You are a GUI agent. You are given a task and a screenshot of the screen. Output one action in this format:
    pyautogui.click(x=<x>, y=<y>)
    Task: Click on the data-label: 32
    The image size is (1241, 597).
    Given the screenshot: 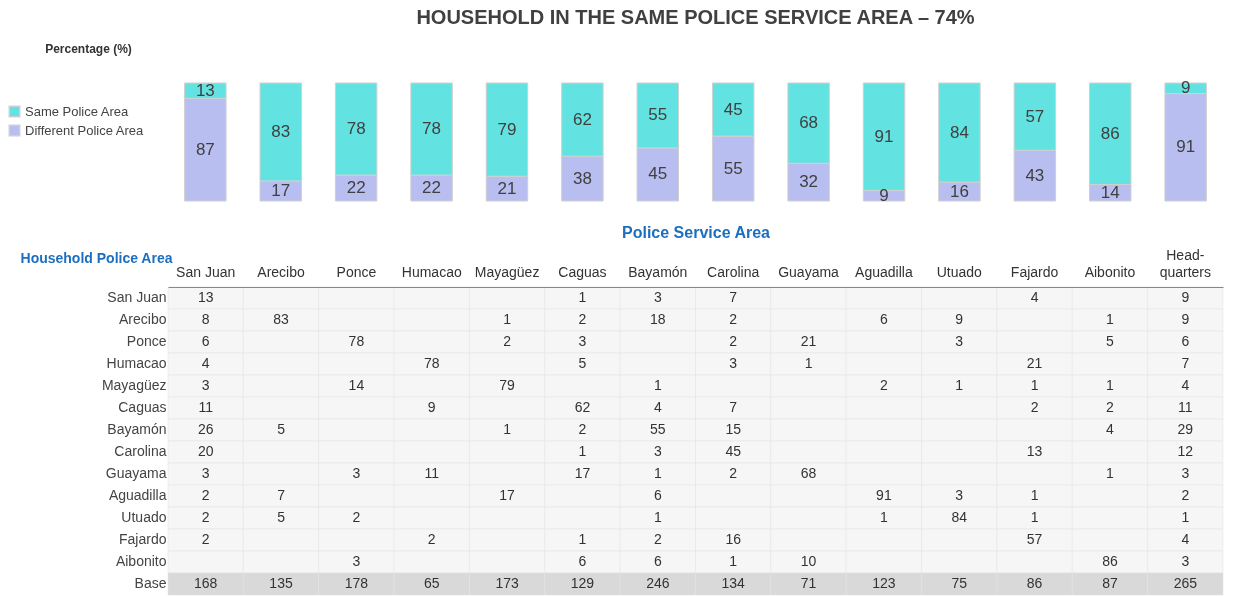 What is the action you would take?
    pyautogui.click(x=809, y=182)
    